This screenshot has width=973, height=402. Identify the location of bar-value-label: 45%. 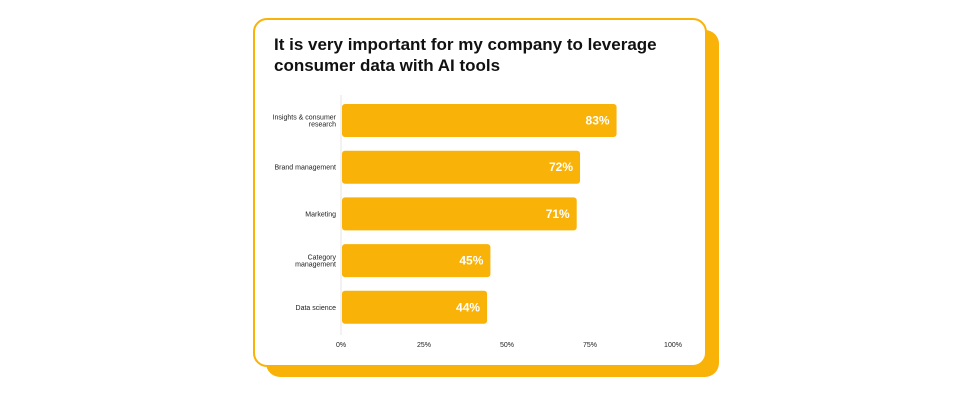
(471, 261).